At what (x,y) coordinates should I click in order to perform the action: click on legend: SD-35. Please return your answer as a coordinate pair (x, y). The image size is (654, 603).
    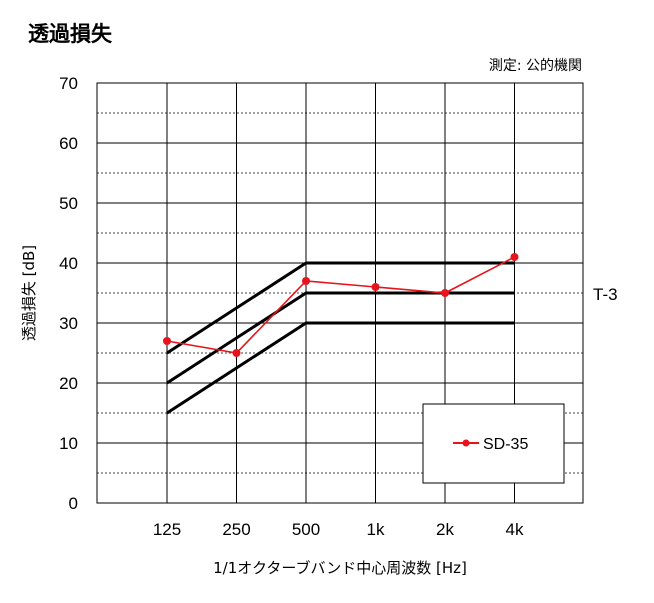
    Looking at the image, I should click on (493, 443).